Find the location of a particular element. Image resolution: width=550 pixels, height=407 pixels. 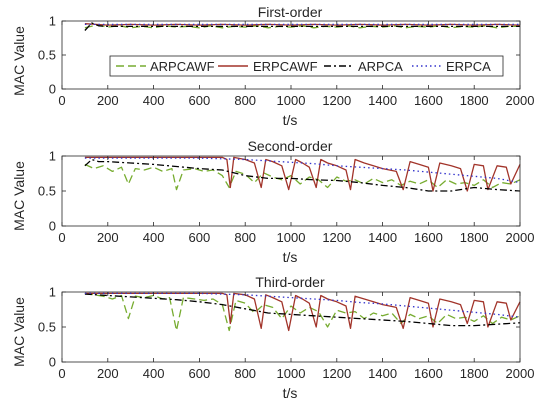

legend-label: ERPCAWF is located at coordinates (285, 66).